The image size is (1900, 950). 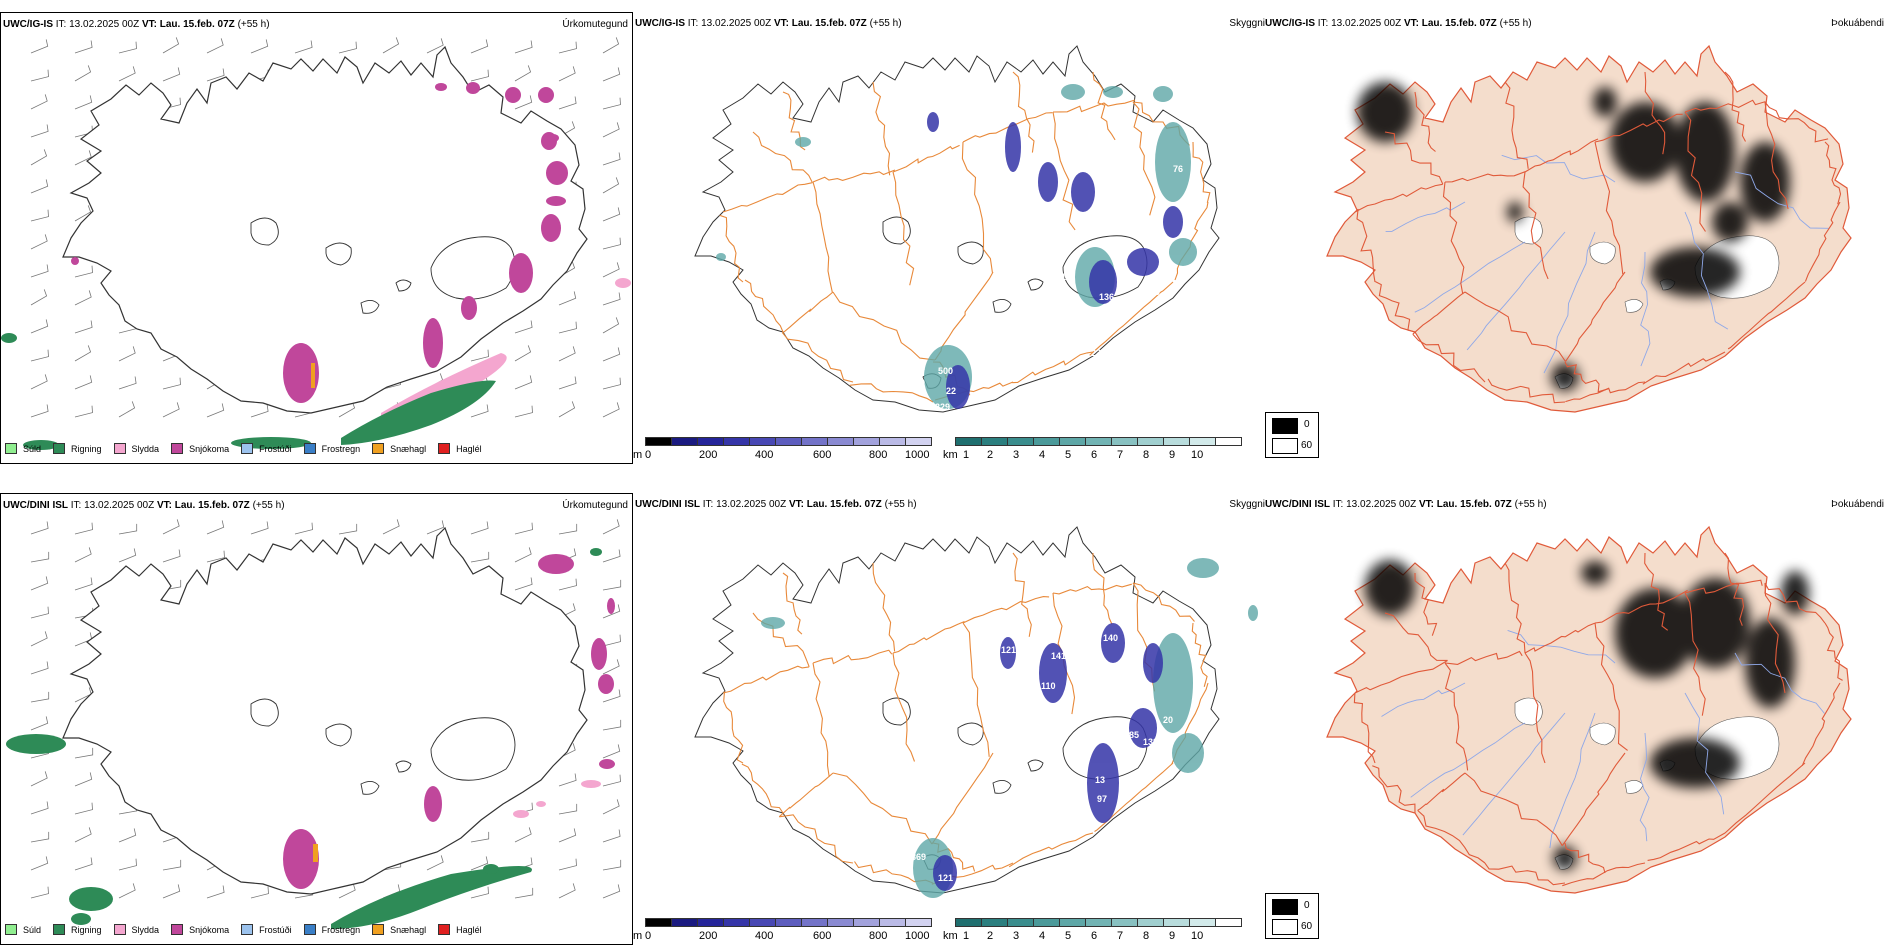 What do you see at coordinates (1515, 23) in the screenshot?
I see `lead-time: (+55 h)` at bounding box center [1515, 23].